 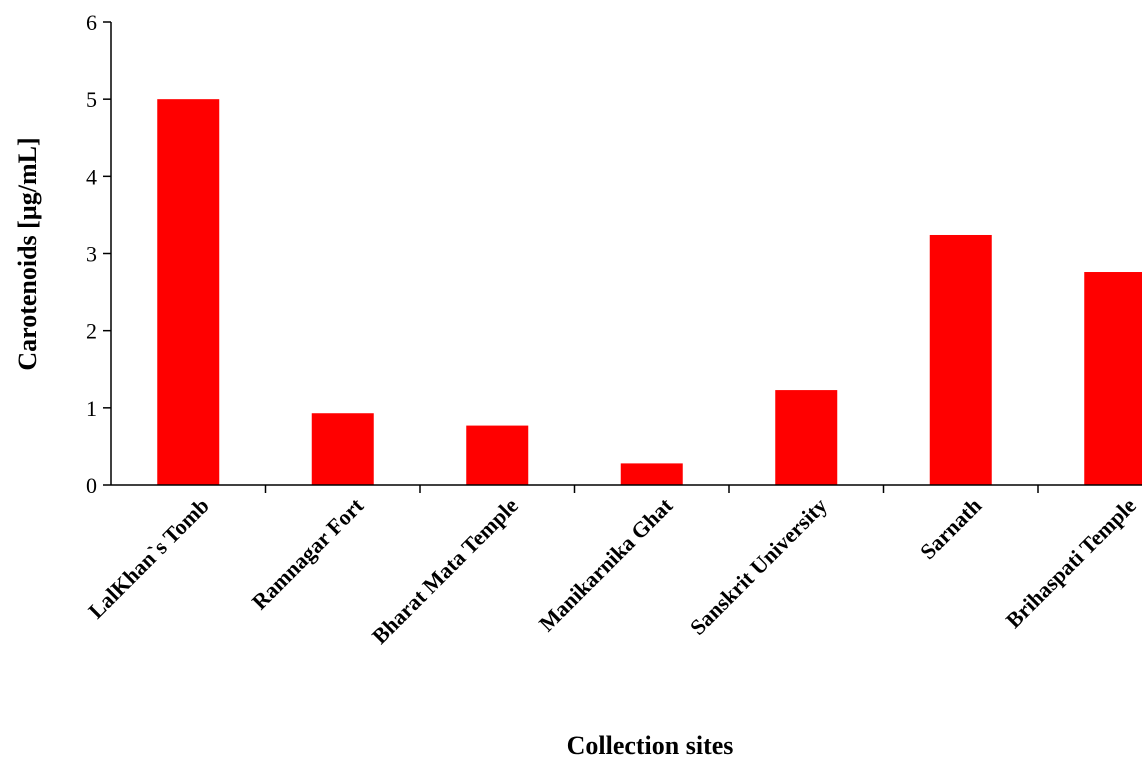 I want to click on y-tick-label: 3, so click(x=91, y=254).